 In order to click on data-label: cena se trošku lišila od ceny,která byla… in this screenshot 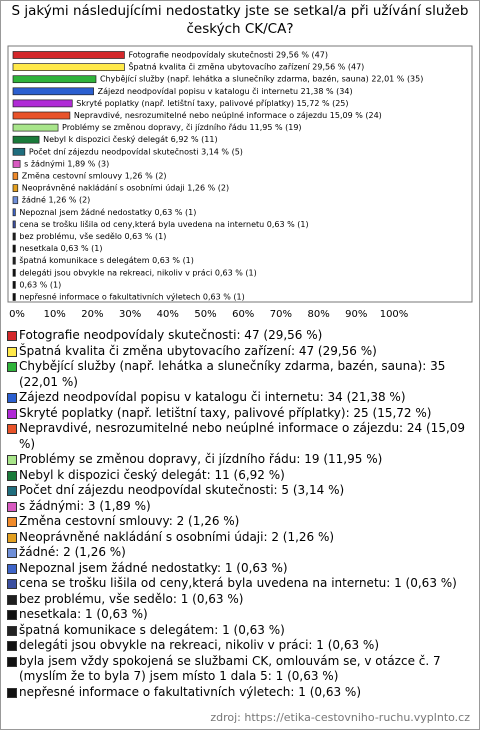, I will do `click(163, 224)`.